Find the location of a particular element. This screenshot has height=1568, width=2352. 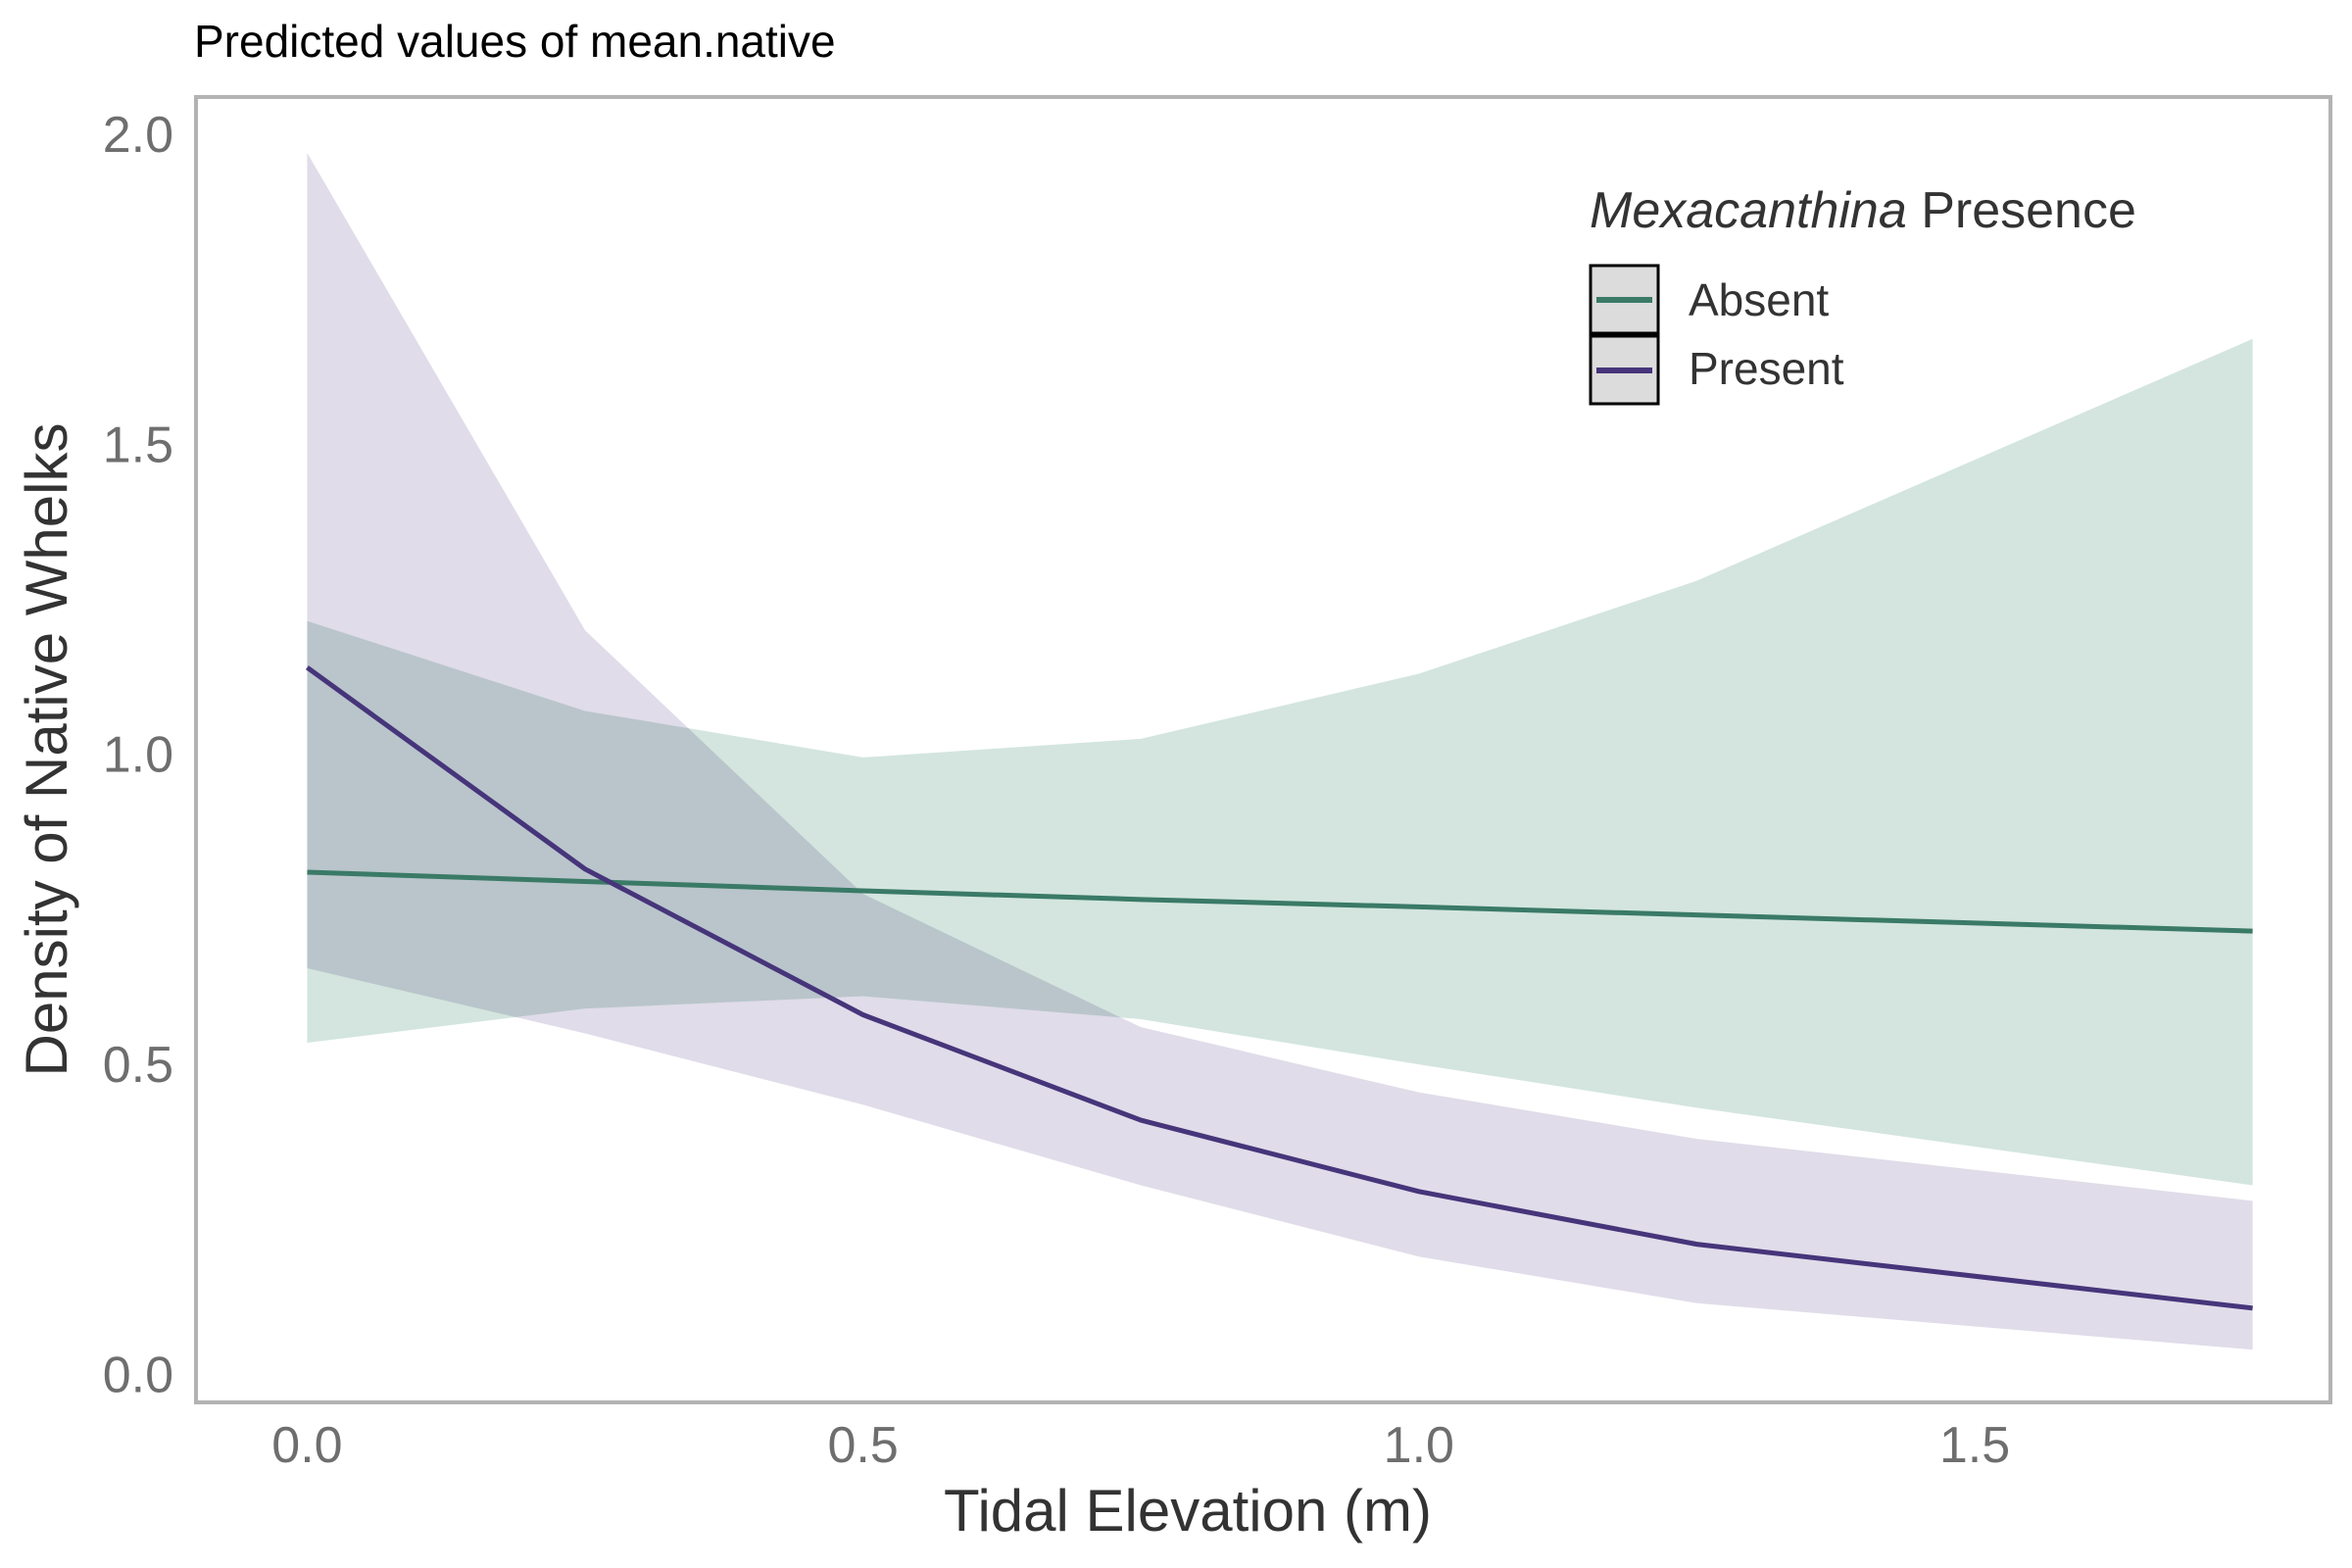

x-tick-label: 1.0 is located at coordinates (1419, 1445).